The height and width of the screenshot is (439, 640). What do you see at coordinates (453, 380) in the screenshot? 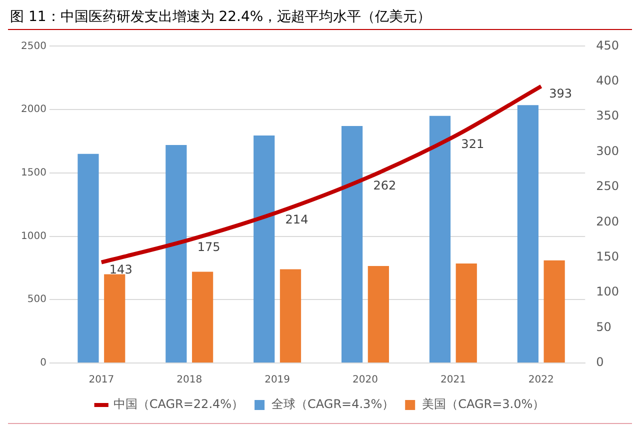
I see `x-tick-label: 2021` at bounding box center [453, 380].